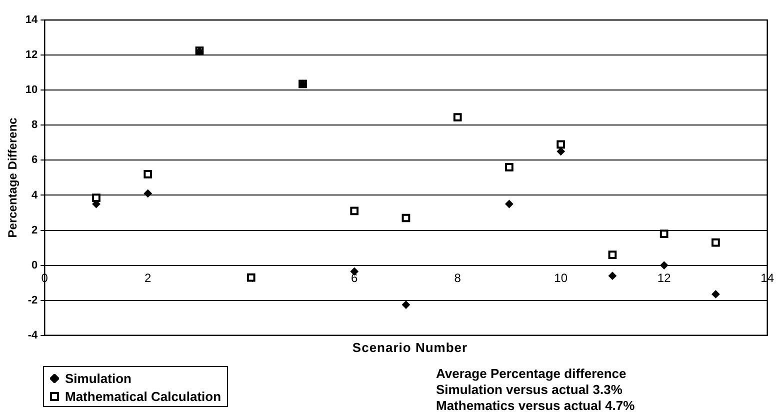  Describe the element at coordinates (35, 265) in the screenshot. I see `y-tick-label: 0` at that location.